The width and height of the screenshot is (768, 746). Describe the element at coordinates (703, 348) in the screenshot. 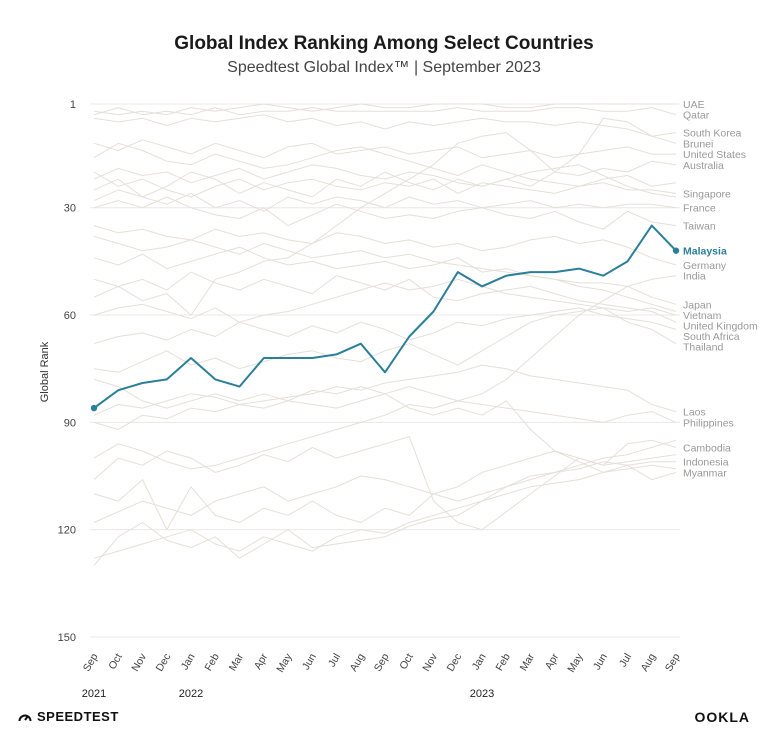

I see `series-end-label: Thailand` at that location.